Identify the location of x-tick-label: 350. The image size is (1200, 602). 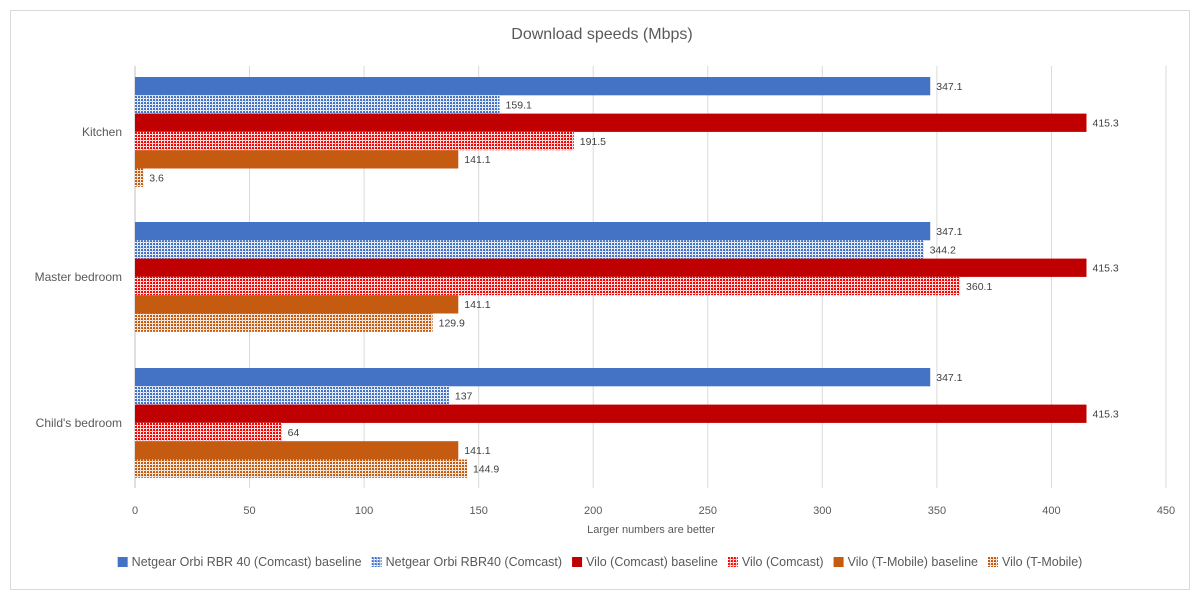
(937, 511).